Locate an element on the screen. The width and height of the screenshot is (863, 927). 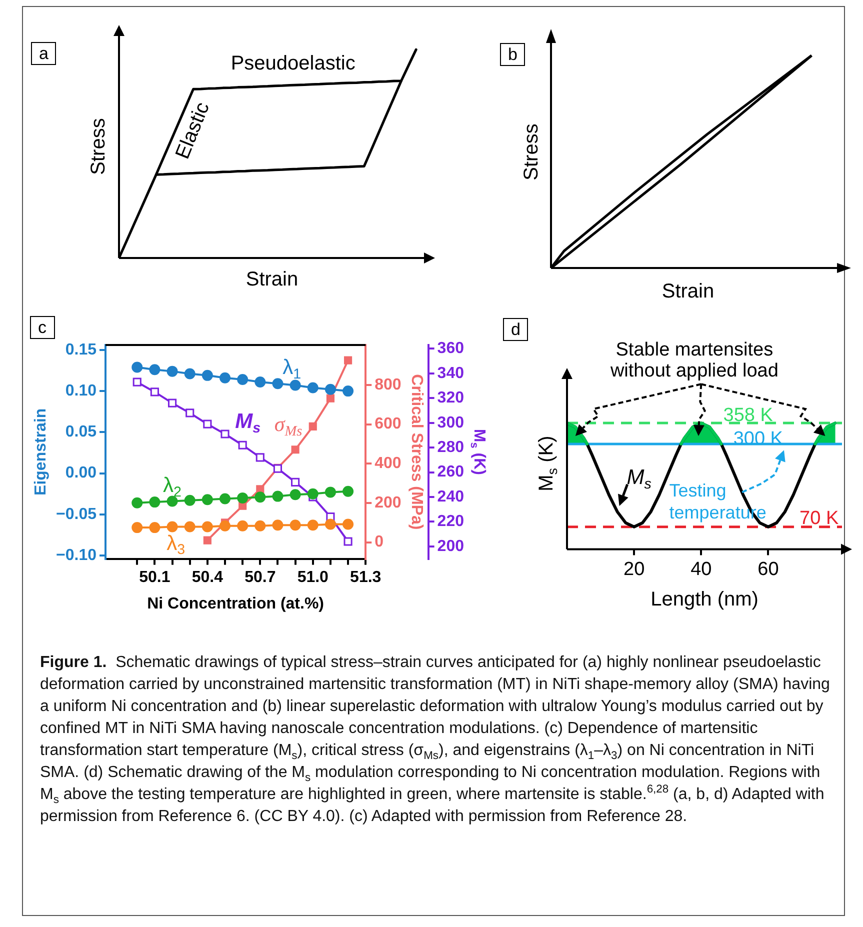
y3-tick-label: 220 is located at coordinates (450, 521).